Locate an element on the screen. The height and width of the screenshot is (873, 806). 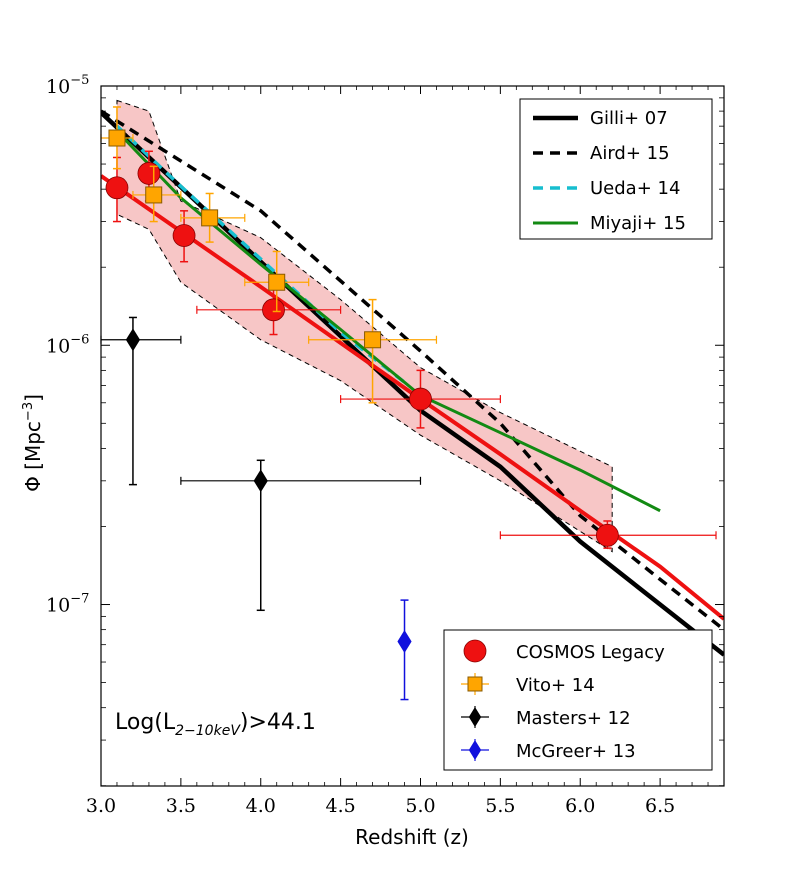
y-axis-label-exp: −3 is located at coordinates (28, 411).